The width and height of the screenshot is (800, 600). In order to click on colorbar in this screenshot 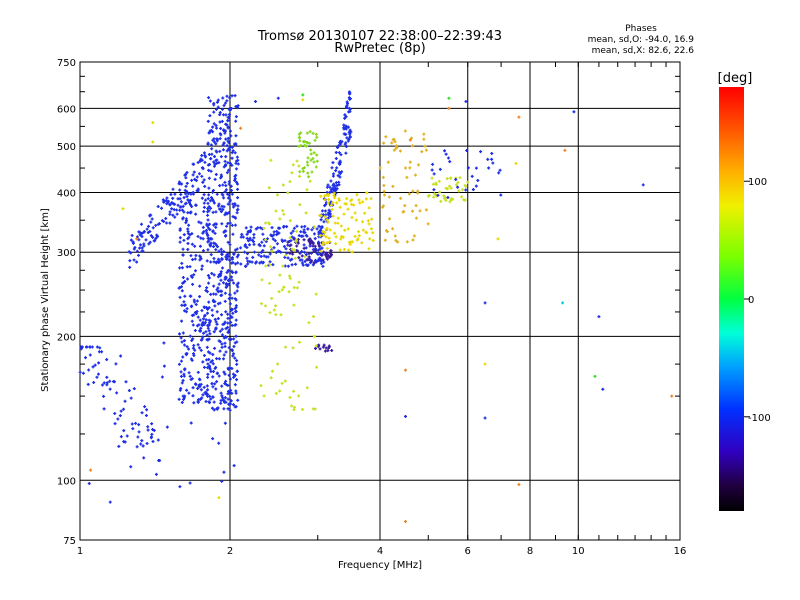, I will do `click(731, 299)`.